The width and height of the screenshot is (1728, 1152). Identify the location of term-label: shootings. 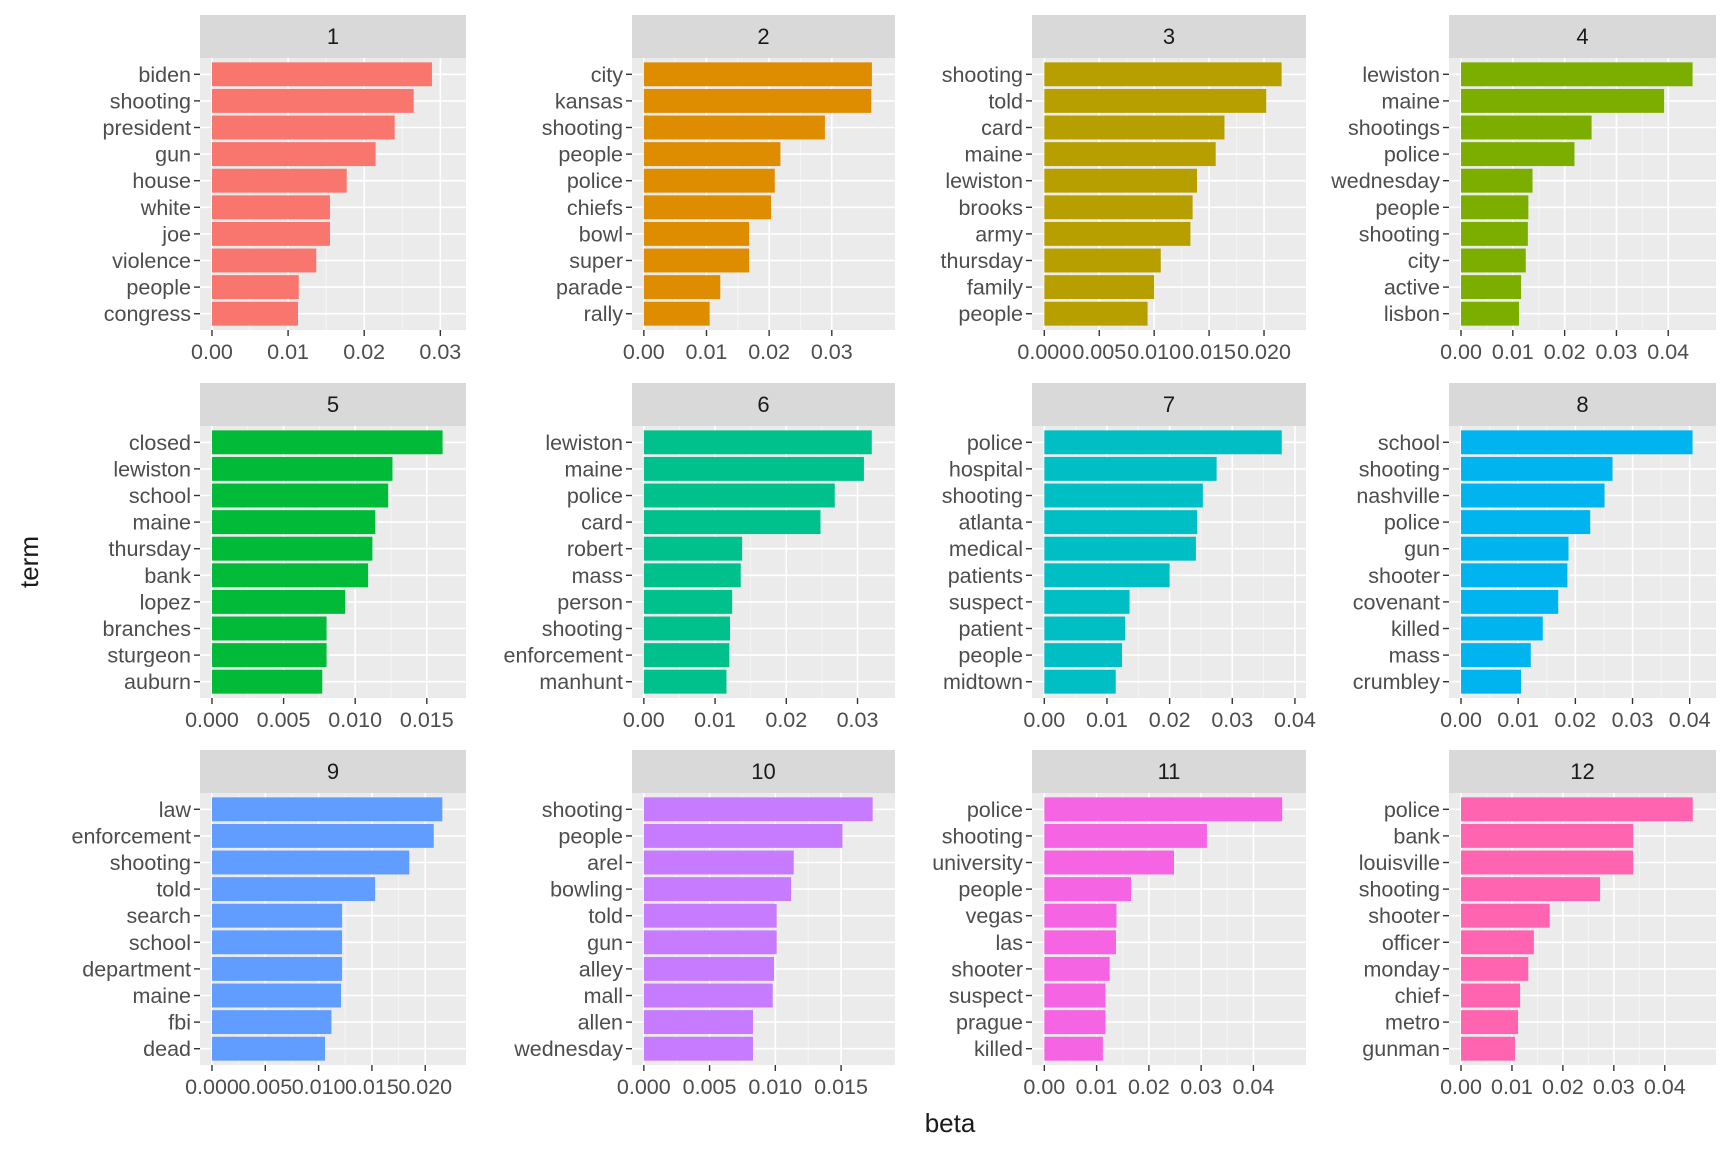
(1394, 128).